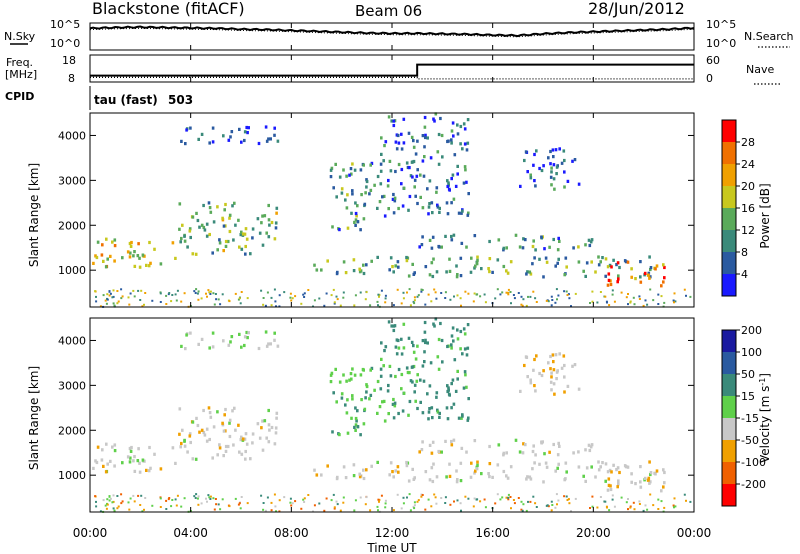 This screenshot has width=800, height=554. I want to click on freq-label-line2: [MHz], so click(21, 74).